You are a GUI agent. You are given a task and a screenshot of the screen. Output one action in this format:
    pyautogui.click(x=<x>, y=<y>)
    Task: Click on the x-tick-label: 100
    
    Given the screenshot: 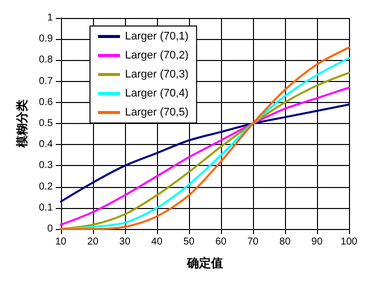 What is the action you would take?
    pyautogui.click(x=349, y=242)
    